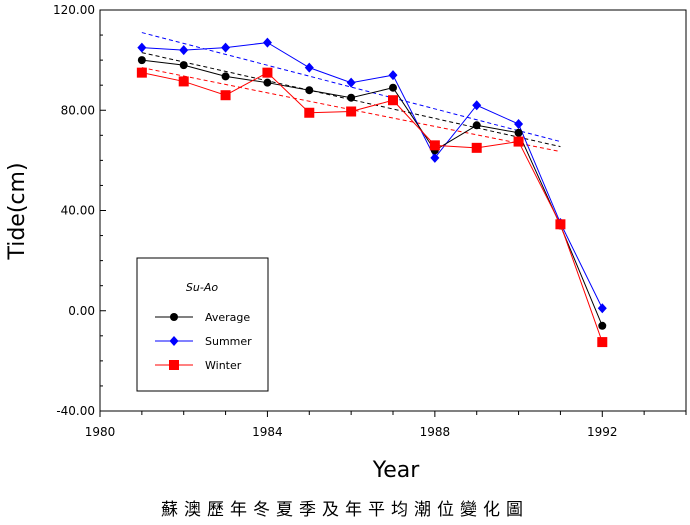 Image resolution: width=690 pixels, height=525 pixels. Describe the element at coordinates (223, 365) in the screenshot. I see `legend-label: Winter` at that location.